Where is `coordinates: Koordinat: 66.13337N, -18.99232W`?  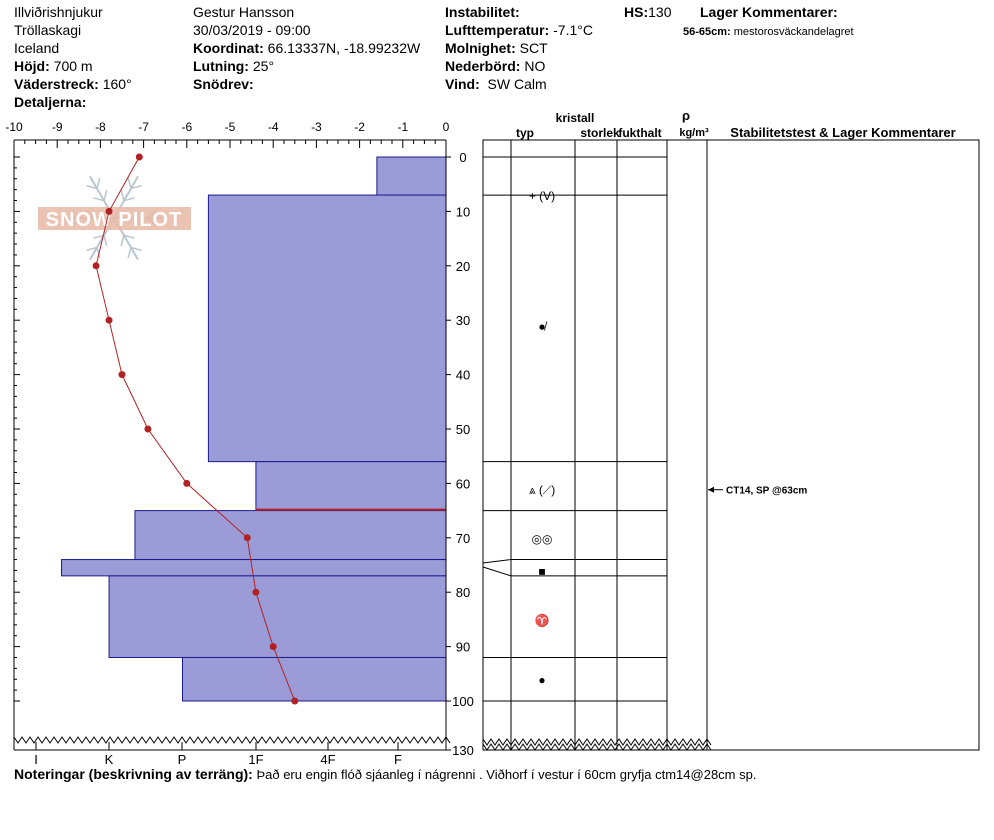 coordinates: Koordinat: 66.13337N, -18.99232W is located at coordinates (307, 48).